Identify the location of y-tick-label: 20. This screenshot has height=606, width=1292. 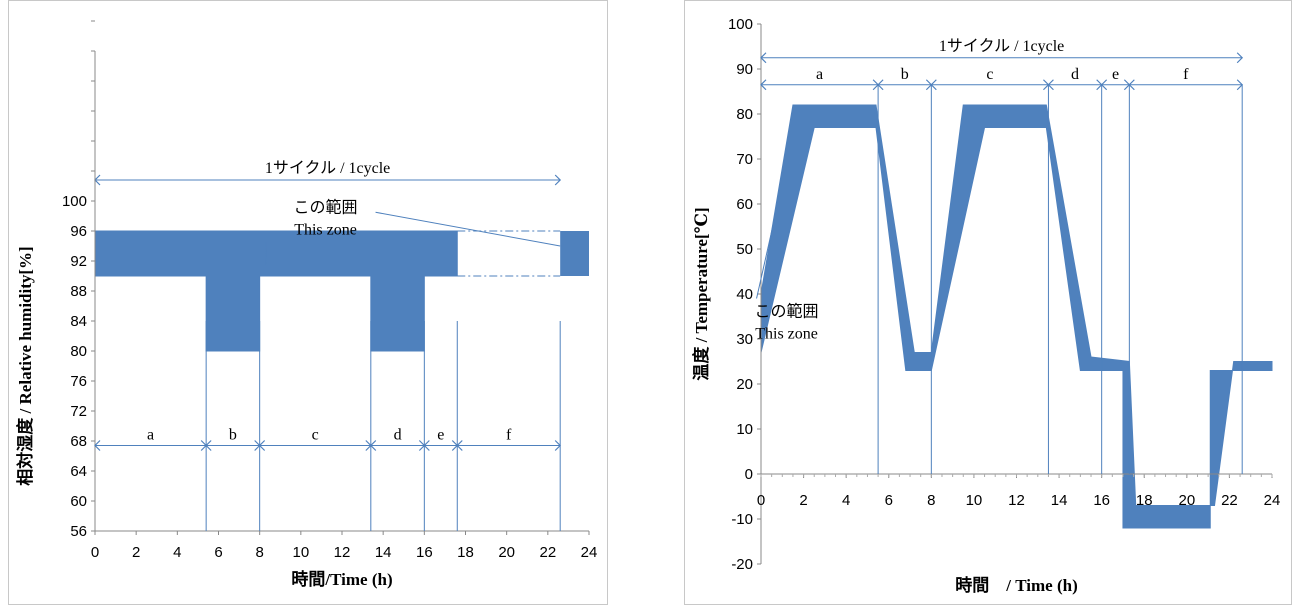
(744, 384).